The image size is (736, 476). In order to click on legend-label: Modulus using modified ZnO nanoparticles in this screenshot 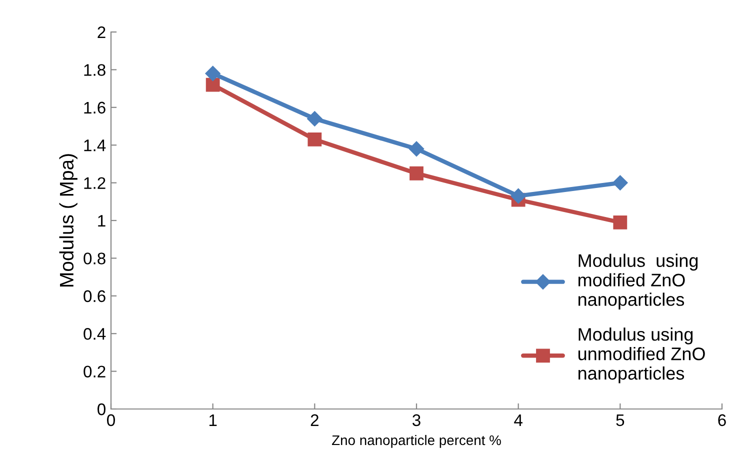, I will do `click(638, 282)`.